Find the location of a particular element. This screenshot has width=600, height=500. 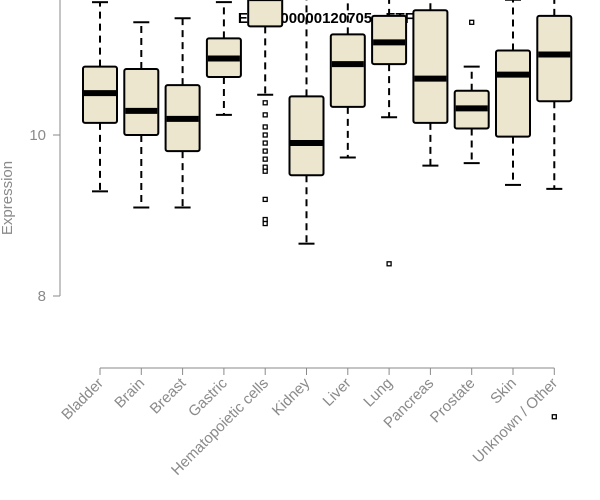

box-liver is located at coordinates (347, 79).